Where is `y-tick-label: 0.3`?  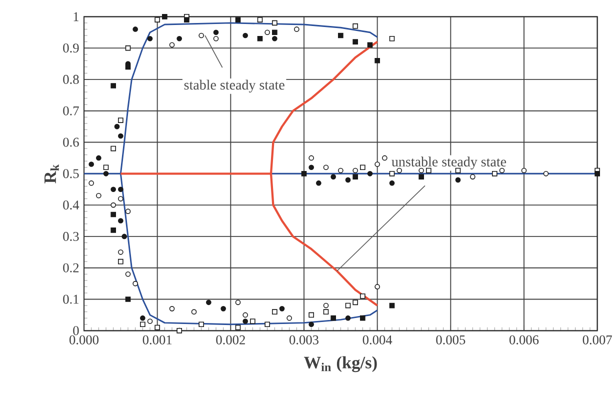
y-tick-label: 0.3 is located at coordinates (71, 236).